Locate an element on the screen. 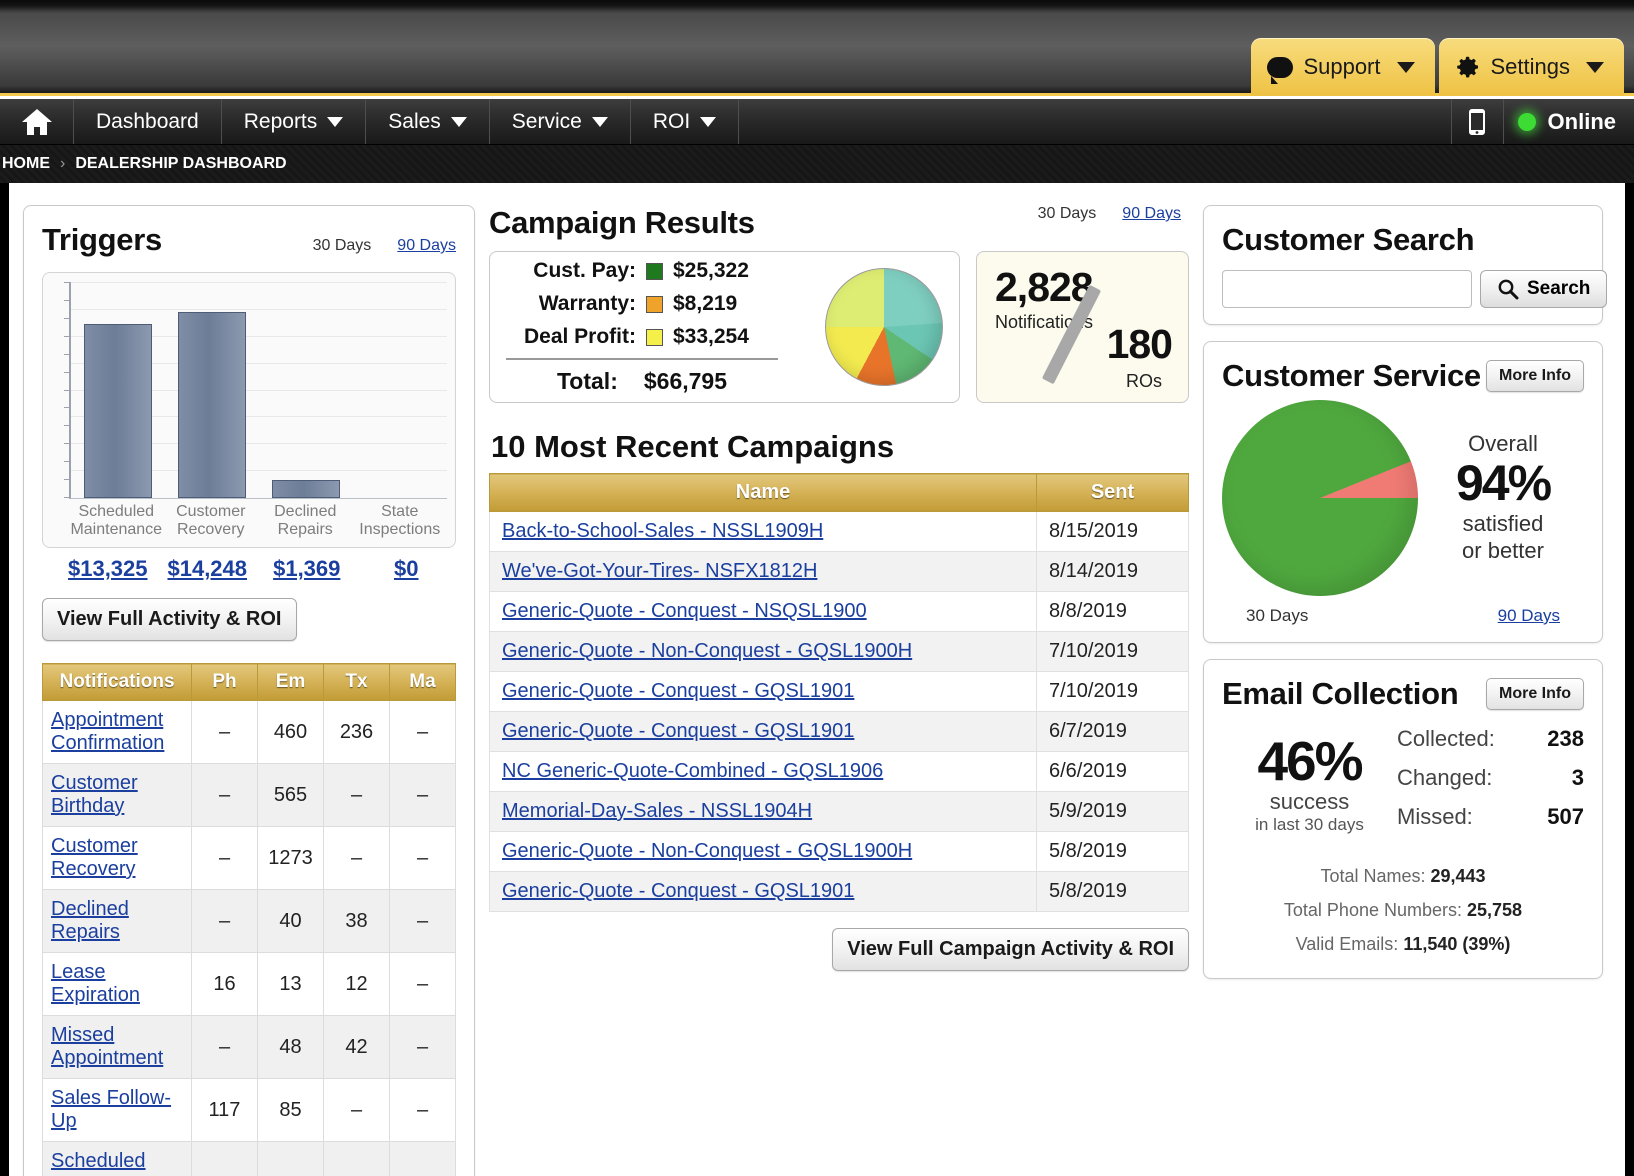 This screenshot has width=1634, height=1176. support-tab: Support is located at coordinates (1343, 67).